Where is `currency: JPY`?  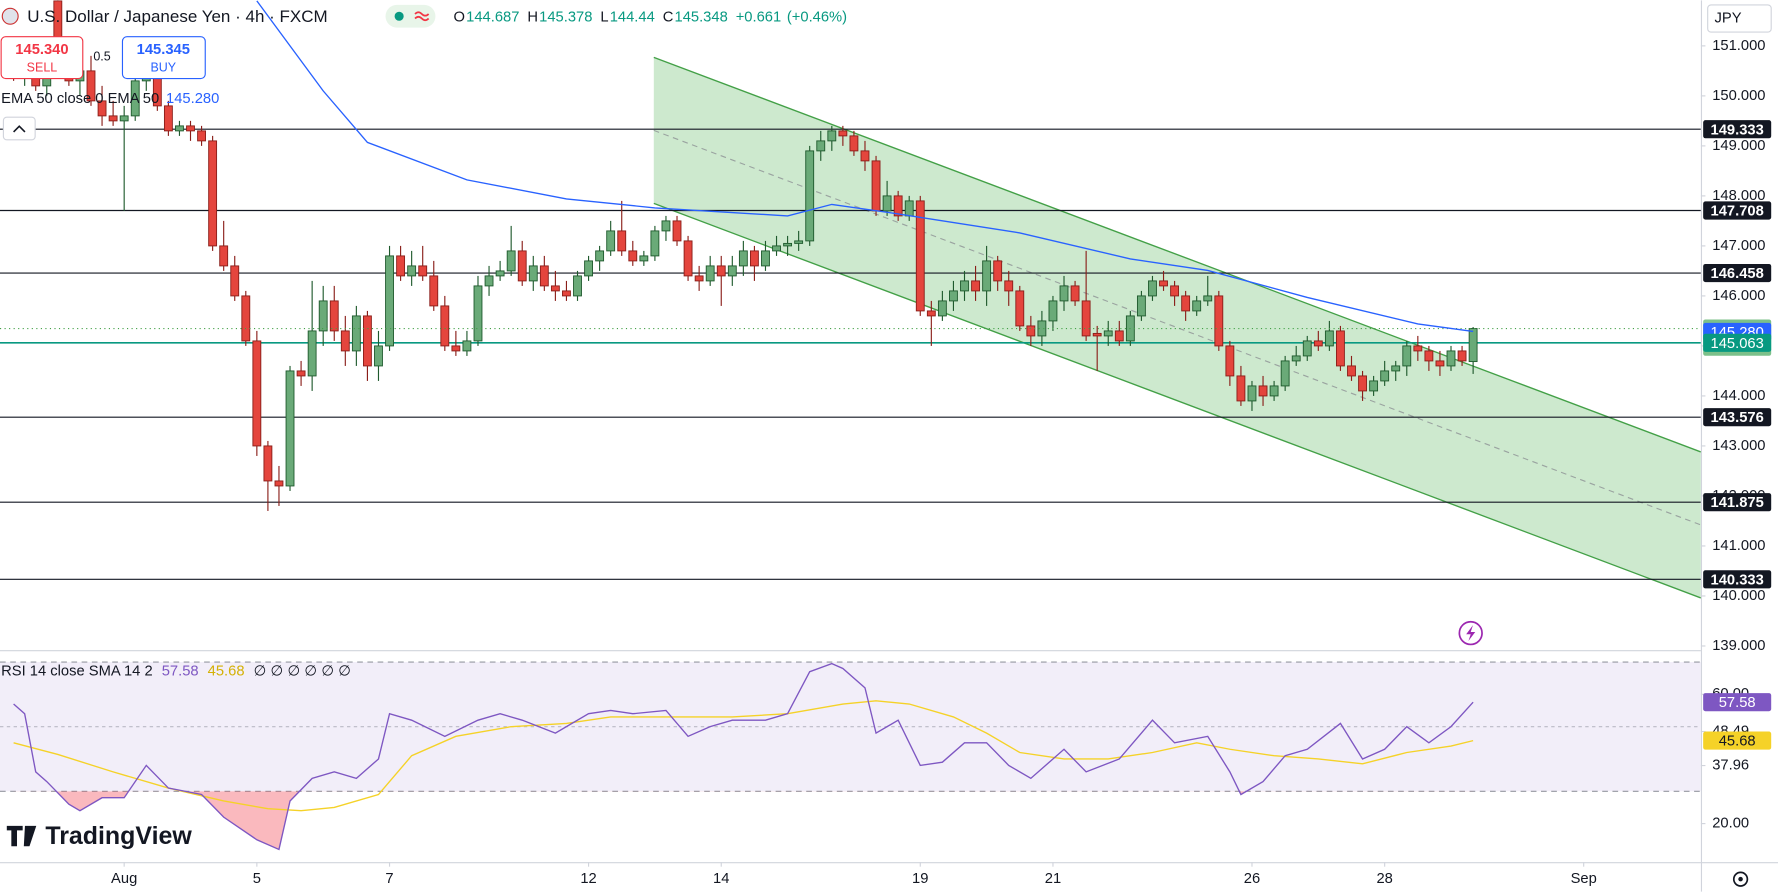 currency: JPY is located at coordinates (1728, 18).